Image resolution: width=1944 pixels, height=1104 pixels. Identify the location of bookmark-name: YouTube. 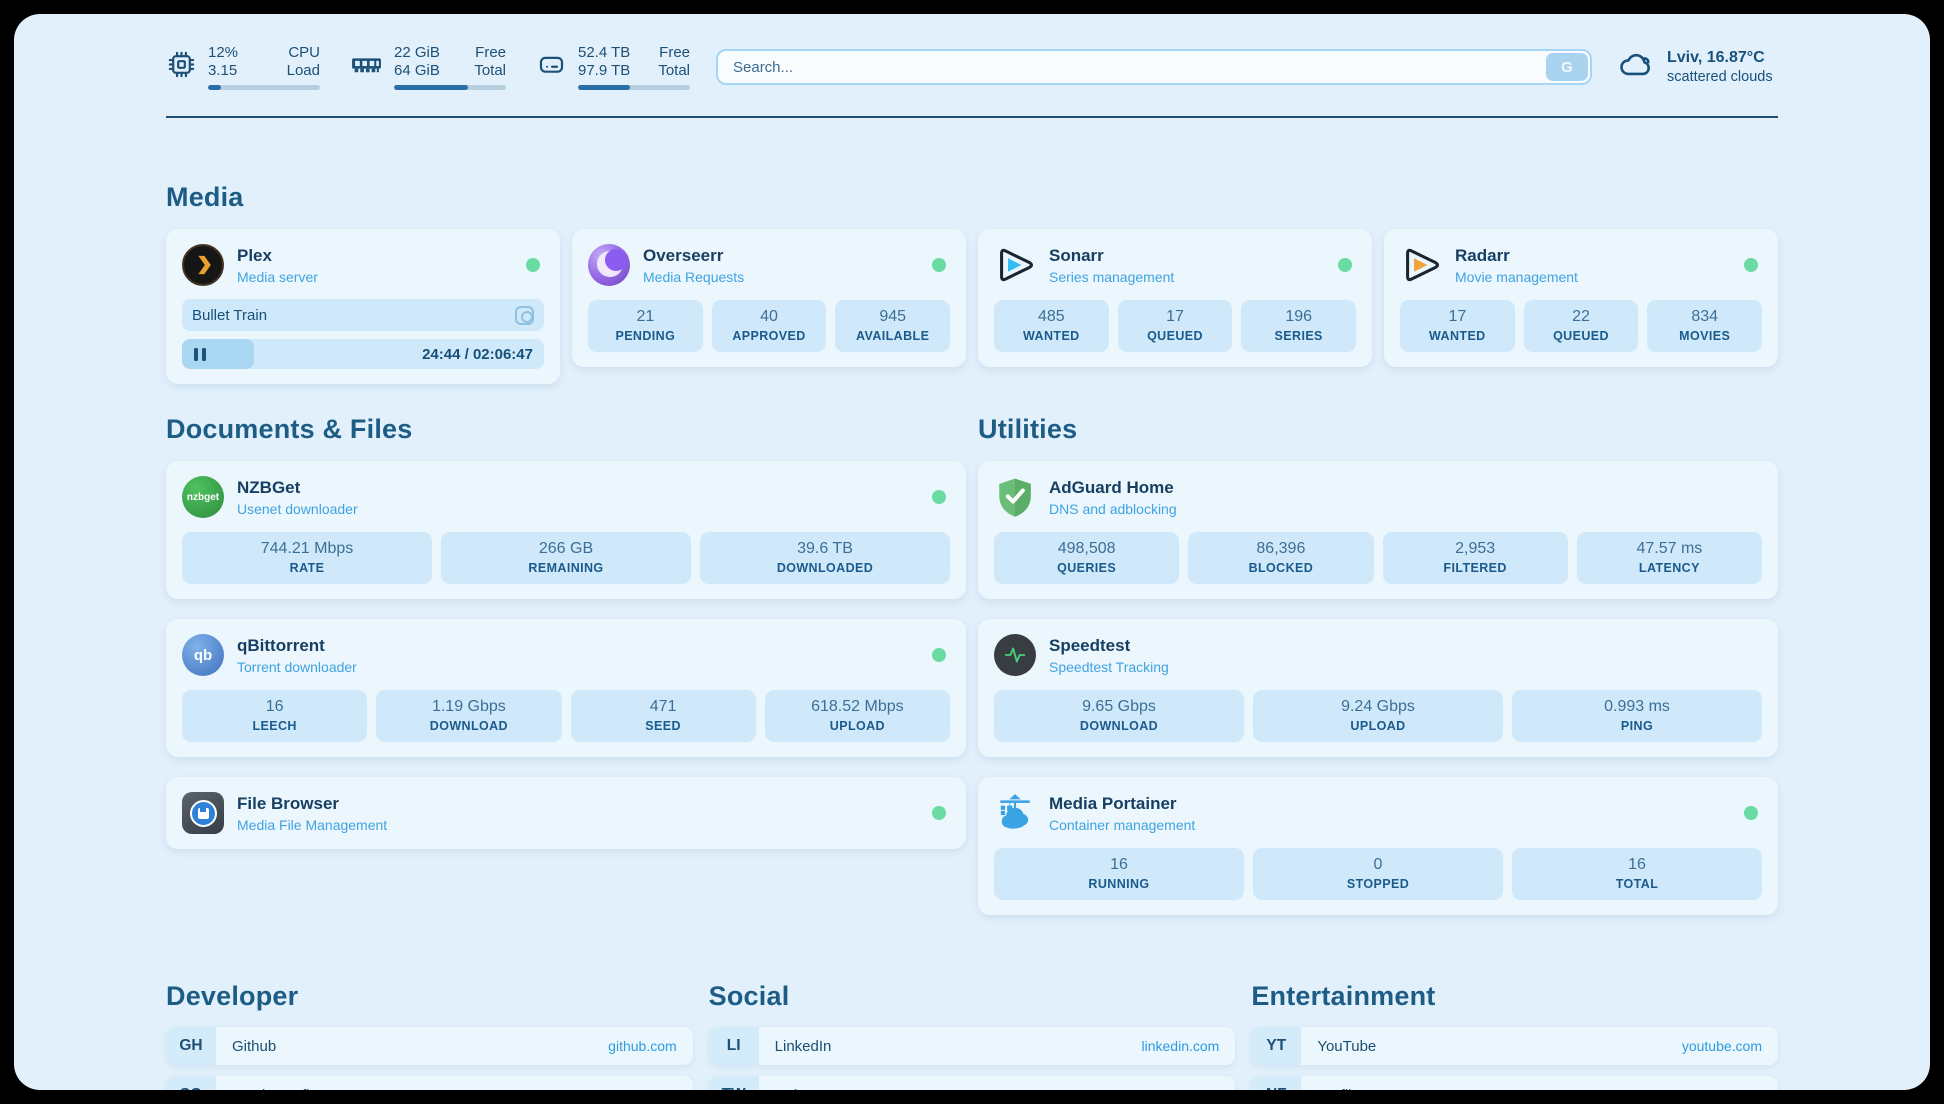
(1347, 1046).